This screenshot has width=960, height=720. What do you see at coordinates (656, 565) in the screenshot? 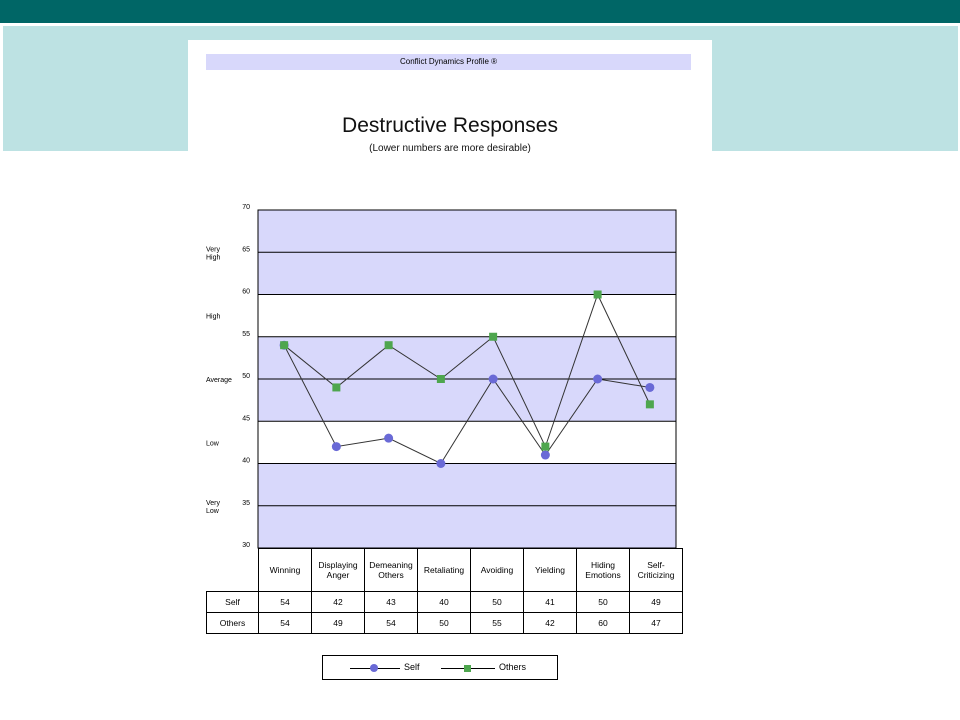
I see `header-line: Self-` at bounding box center [656, 565].